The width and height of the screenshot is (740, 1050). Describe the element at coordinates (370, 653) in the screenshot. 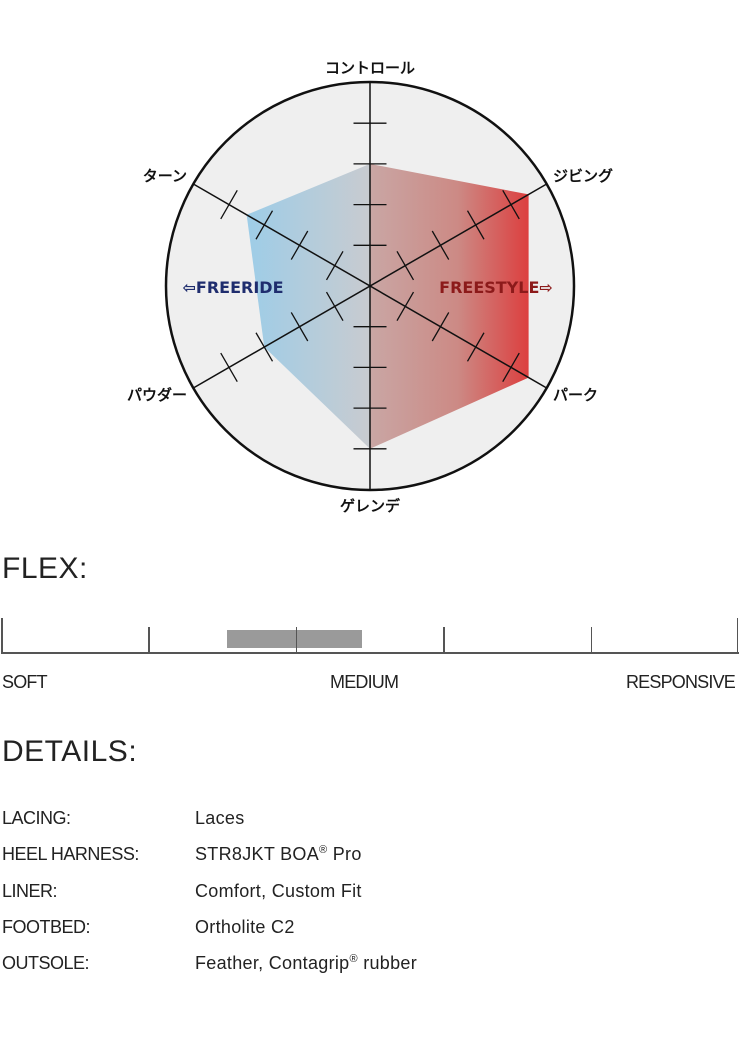

I see `flex-baseline` at that location.